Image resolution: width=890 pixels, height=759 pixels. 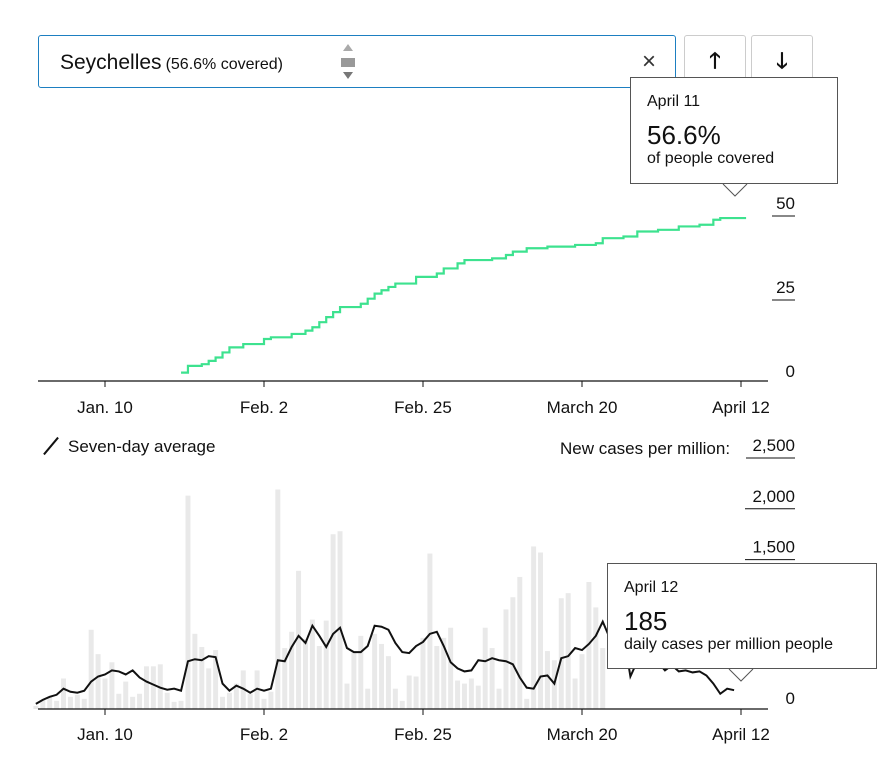 I want to click on tooltip-value: 185, so click(x=646, y=621).